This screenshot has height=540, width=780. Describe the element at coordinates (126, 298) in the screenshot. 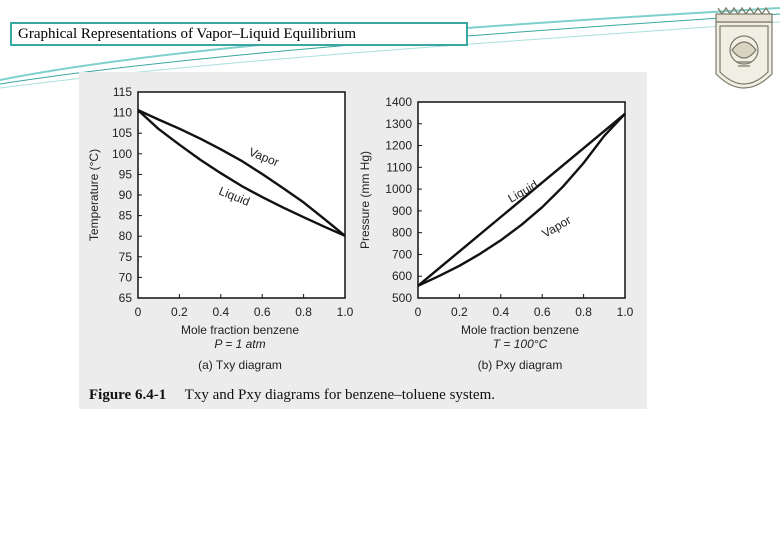

I see `txy-ytick-label: 65` at that location.